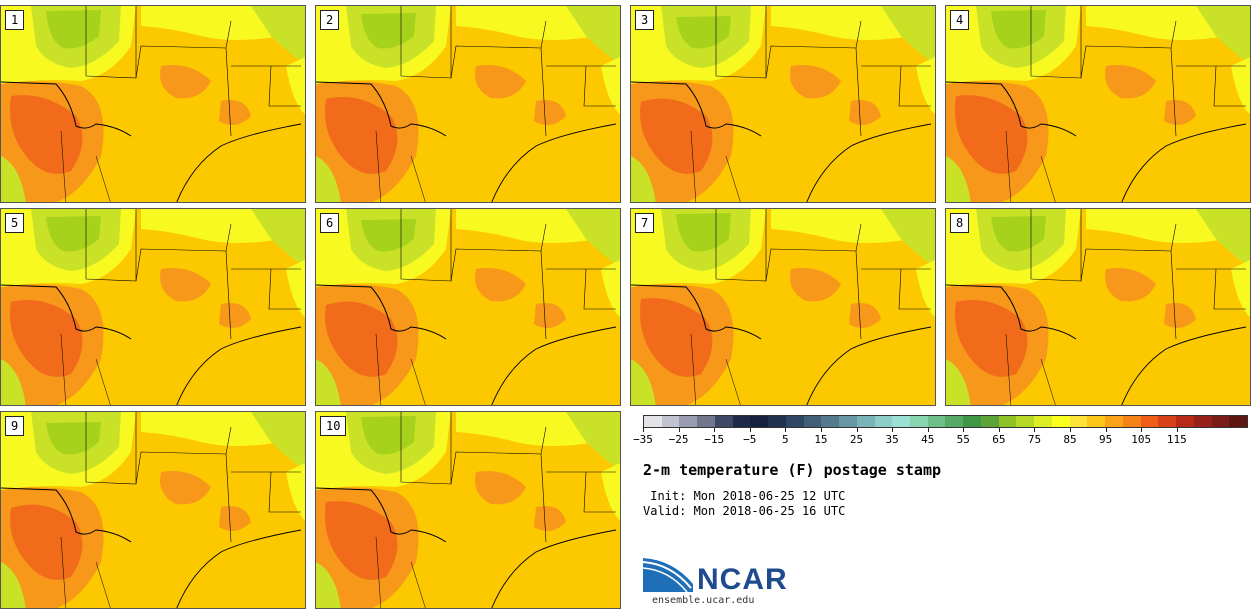 This screenshot has height=610, width=1260. Describe the element at coordinates (821, 439) in the screenshot. I see `colorbar-tick-label: 15` at that location.